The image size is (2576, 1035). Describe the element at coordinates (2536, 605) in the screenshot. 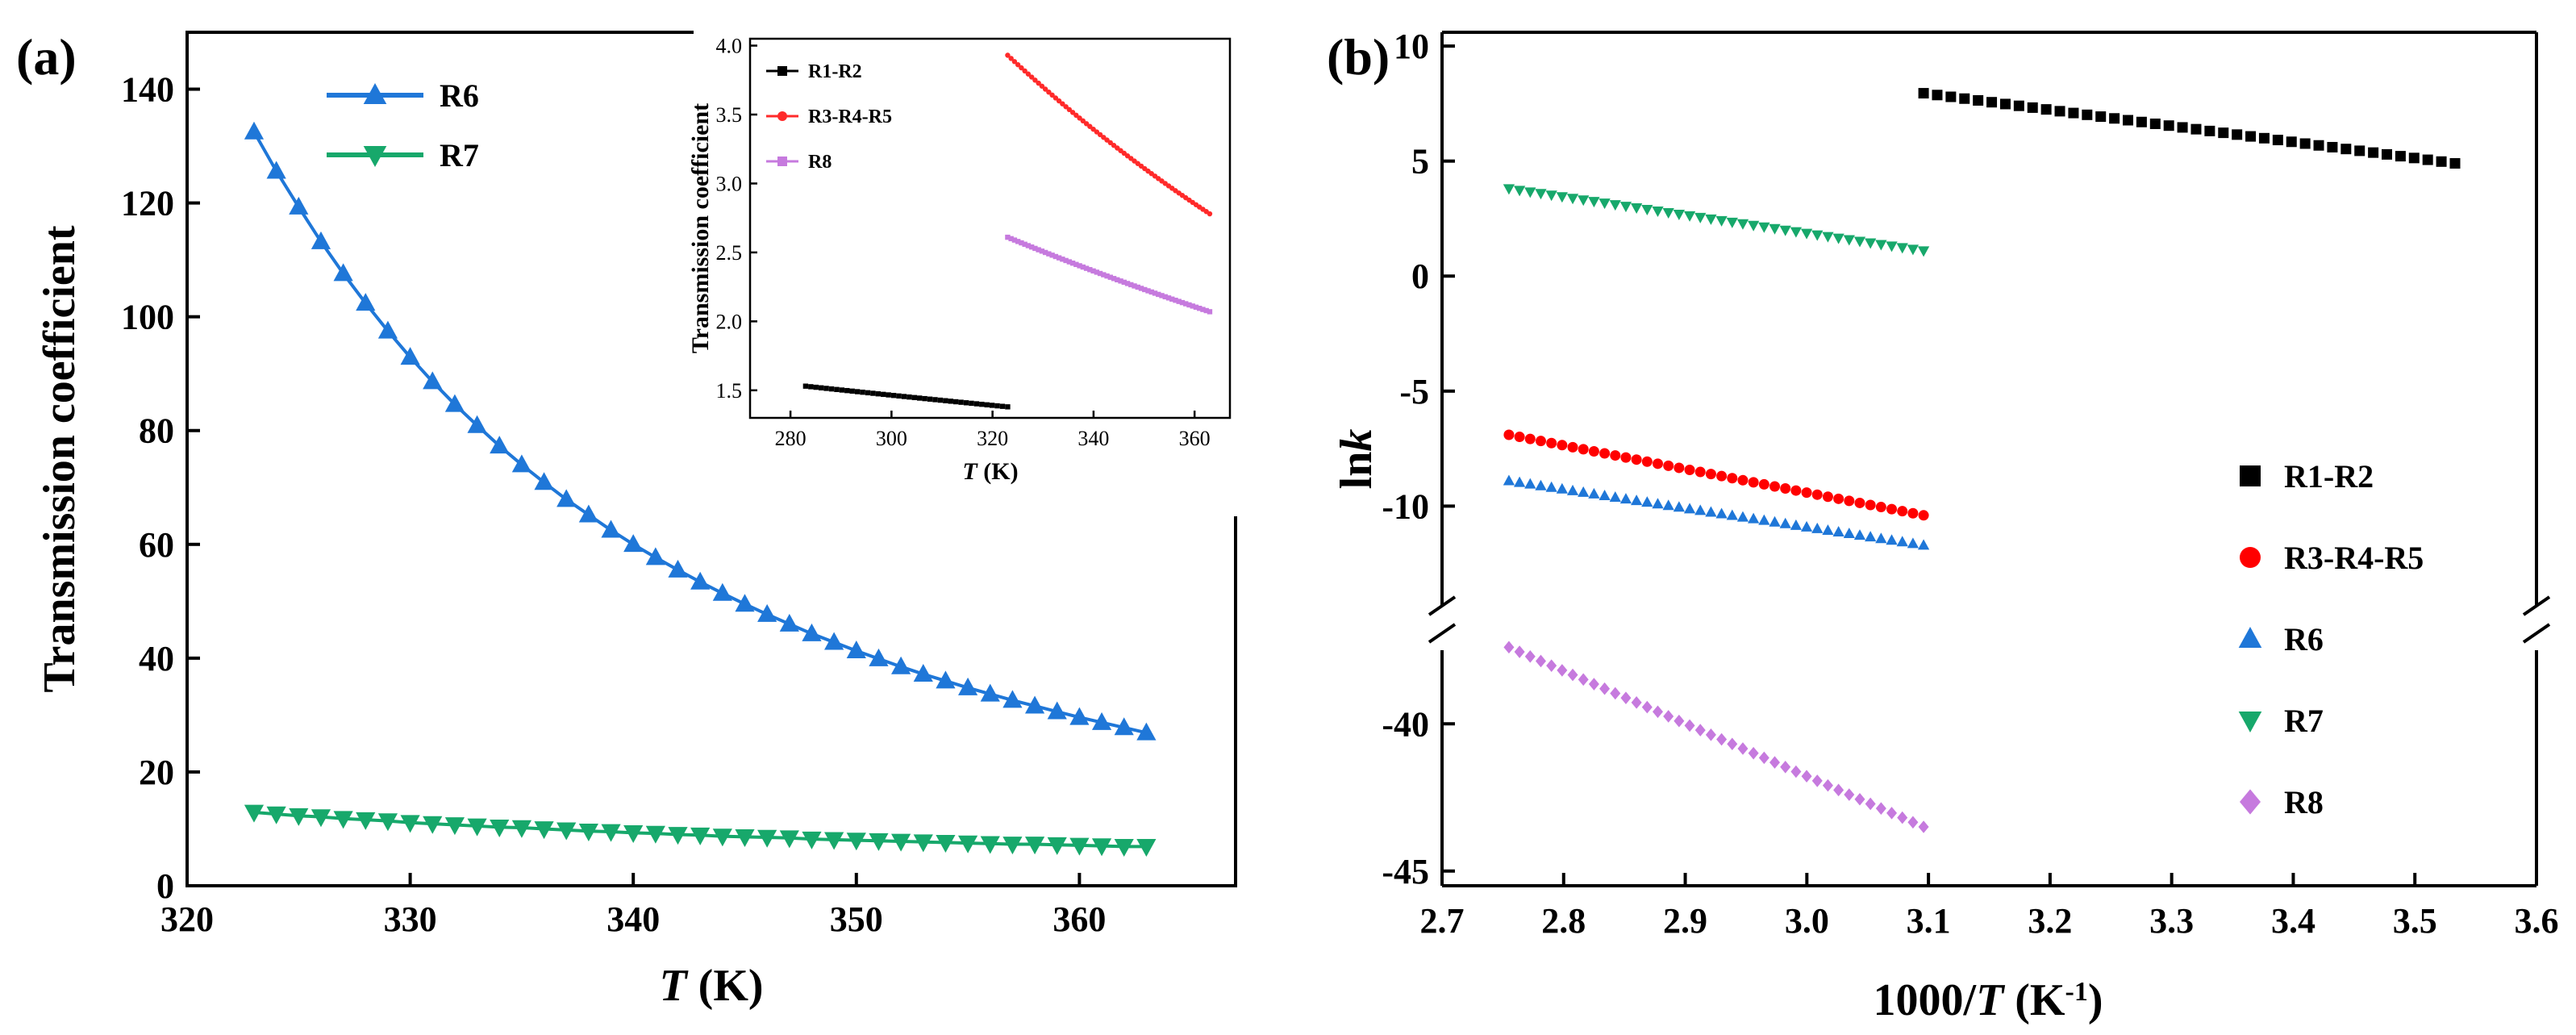

I see `panel-b-axis-break-mark` at that location.